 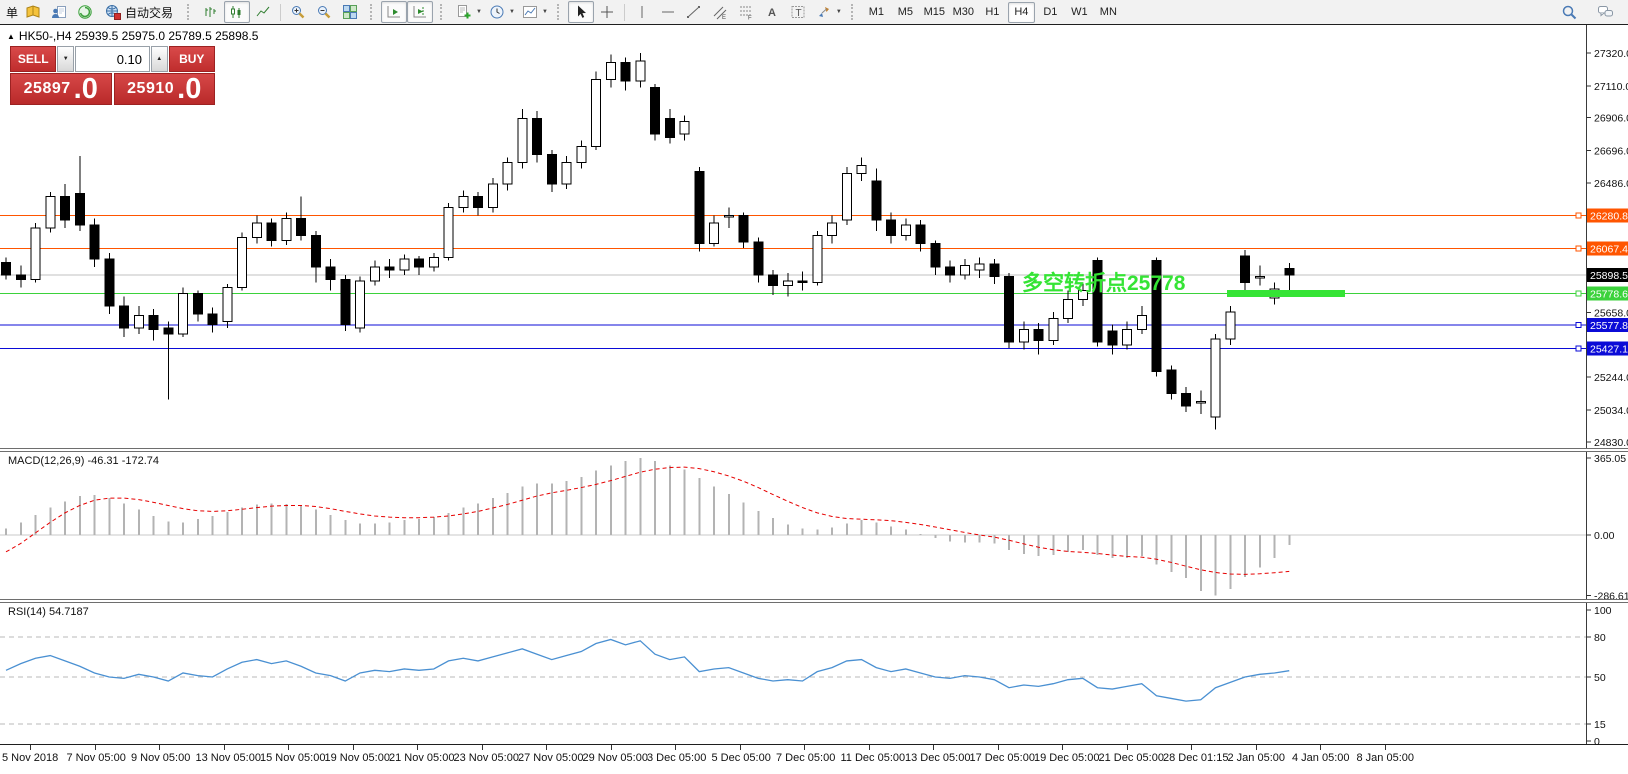 I want to click on bar-chart-icon, so click(x=211, y=12).